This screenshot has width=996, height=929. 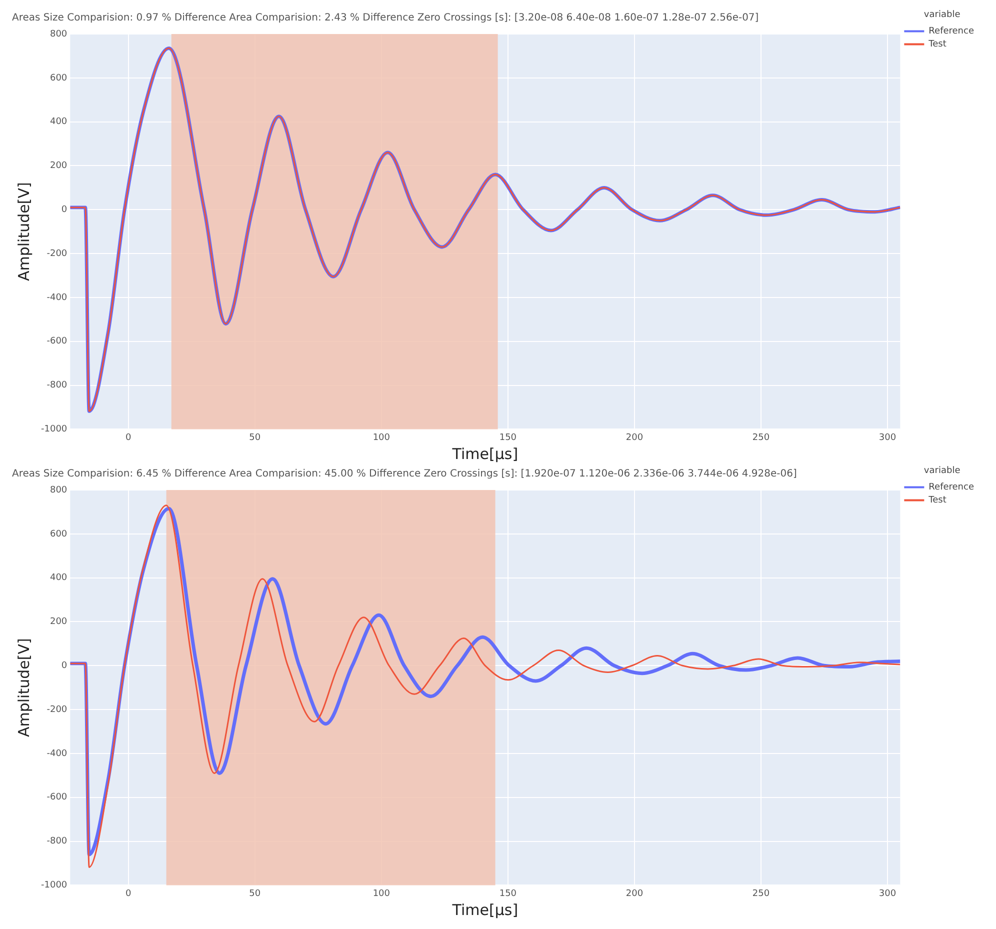 What do you see at coordinates (404, 474) in the screenshot?
I see `chart-title: Areas Size Comparision: 6.45 % Difference Area Comparision: 45.00 % Difference Zero Crossings [s]: [1.920e-07 1.120e-06 2.336e-06 3.744e-06 4.928e-06]` at bounding box center [404, 474].